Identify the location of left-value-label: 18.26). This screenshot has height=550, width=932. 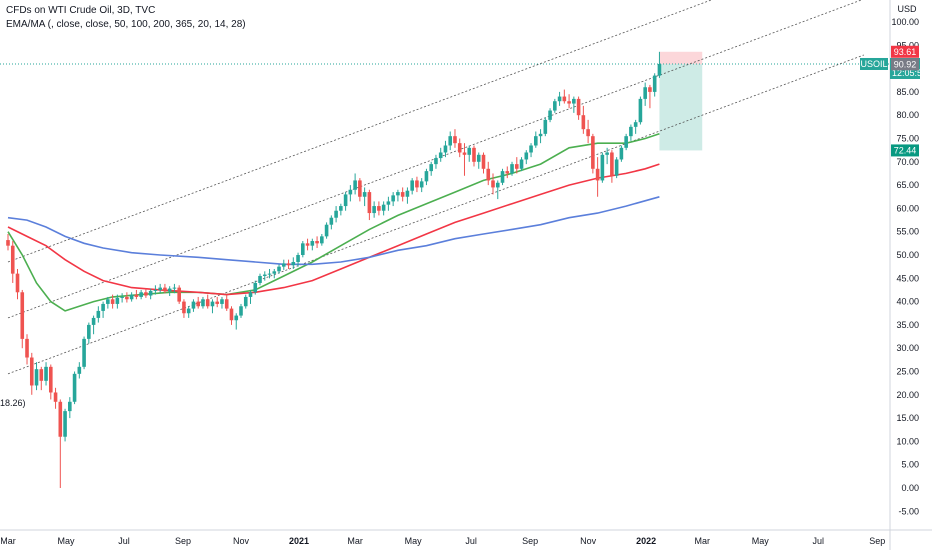
(13, 403).